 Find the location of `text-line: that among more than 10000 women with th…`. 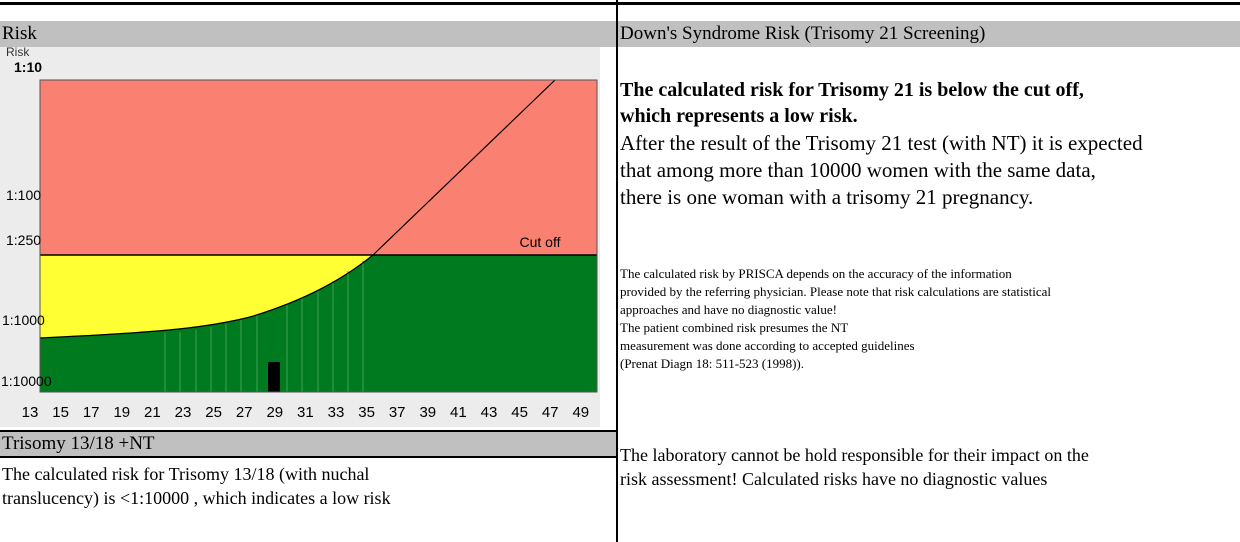

text-line: that among more than 10000 women with th… is located at coordinates (858, 170).